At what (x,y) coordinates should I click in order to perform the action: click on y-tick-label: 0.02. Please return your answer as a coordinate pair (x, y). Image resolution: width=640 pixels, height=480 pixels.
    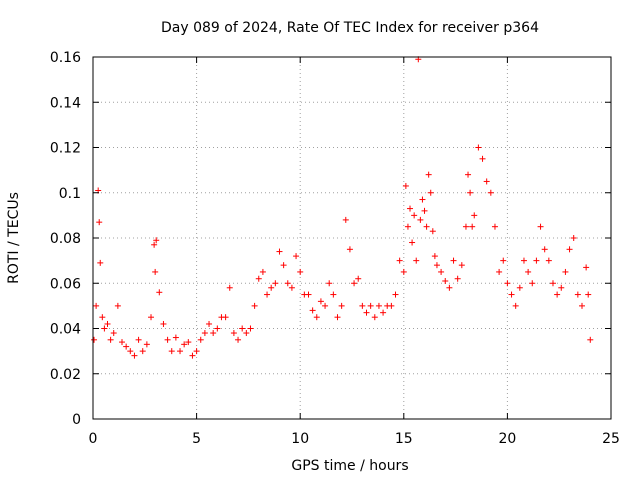
    Looking at the image, I should click on (65, 375).